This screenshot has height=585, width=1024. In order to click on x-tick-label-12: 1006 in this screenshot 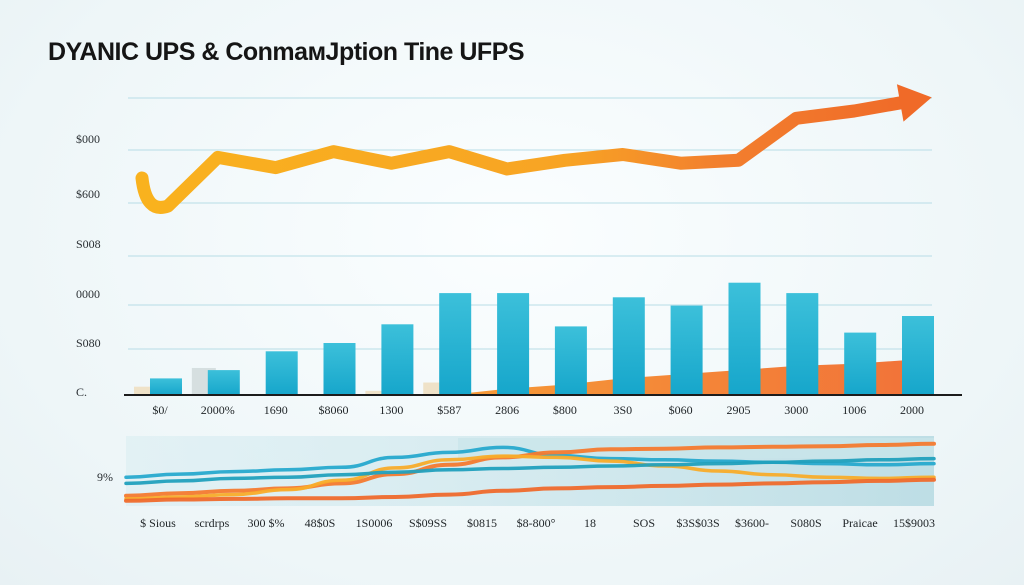, I will do `click(854, 410)`.